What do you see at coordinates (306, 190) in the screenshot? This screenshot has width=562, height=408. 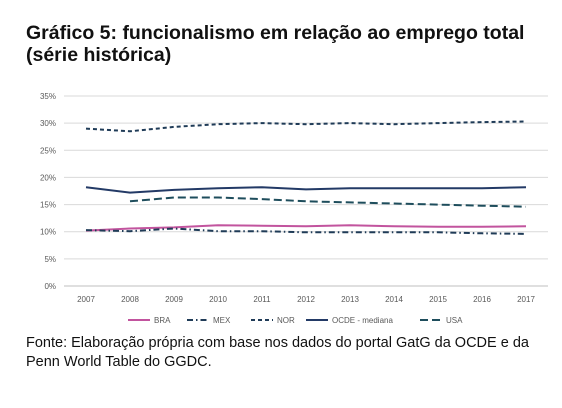 I see `series-line-ocde-mediana` at bounding box center [306, 190].